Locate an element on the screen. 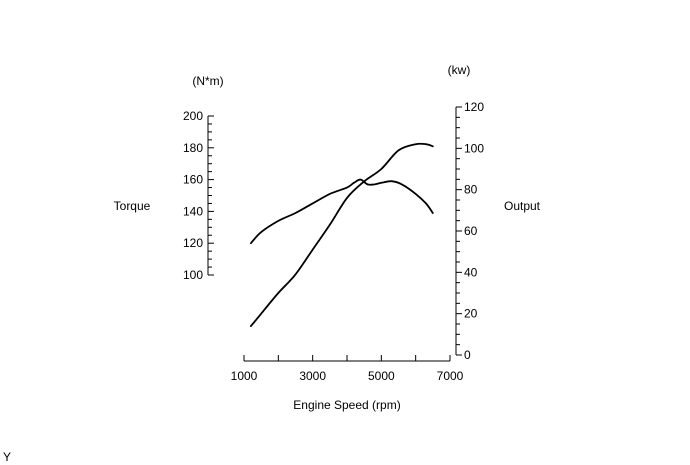 This screenshot has height=465, width=690. right-tick-label: 0 is located at coordinates (467, 355).